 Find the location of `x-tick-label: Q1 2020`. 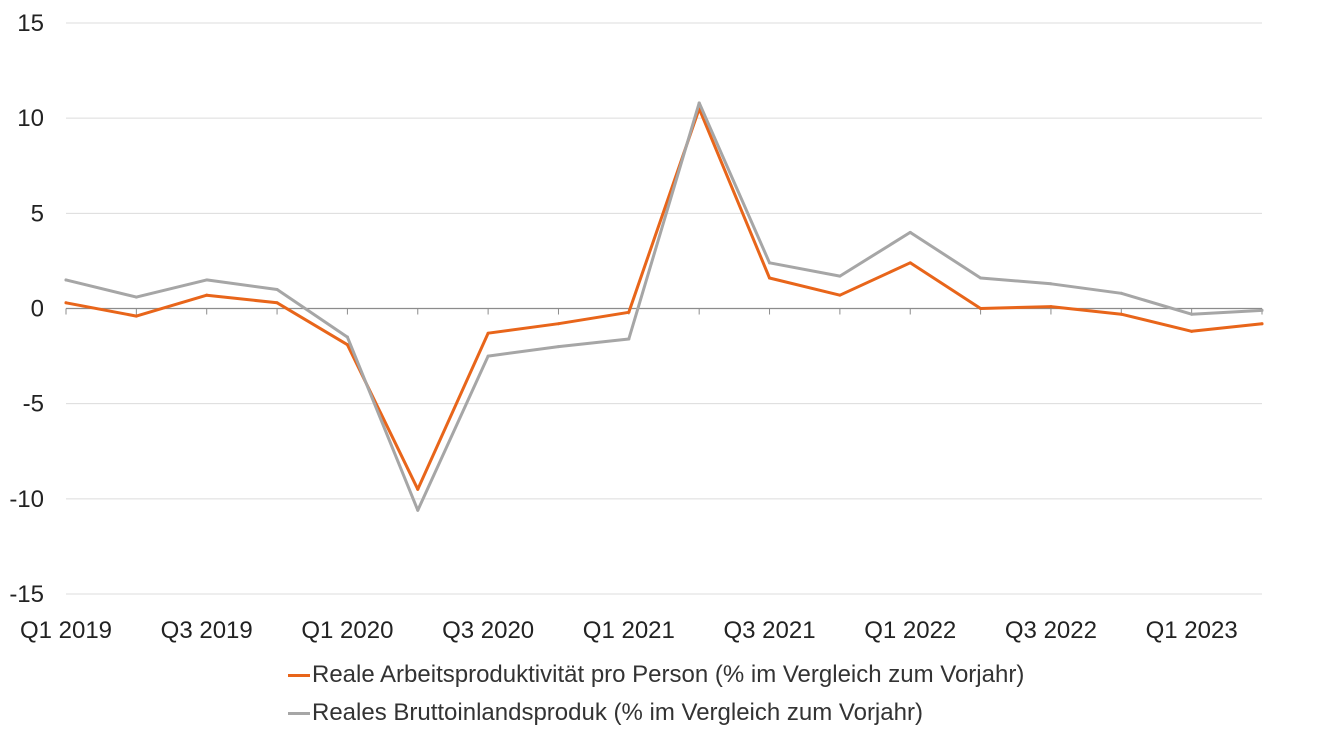

x-tick-label: Q1 2020 is located at coordinates (347, 630).